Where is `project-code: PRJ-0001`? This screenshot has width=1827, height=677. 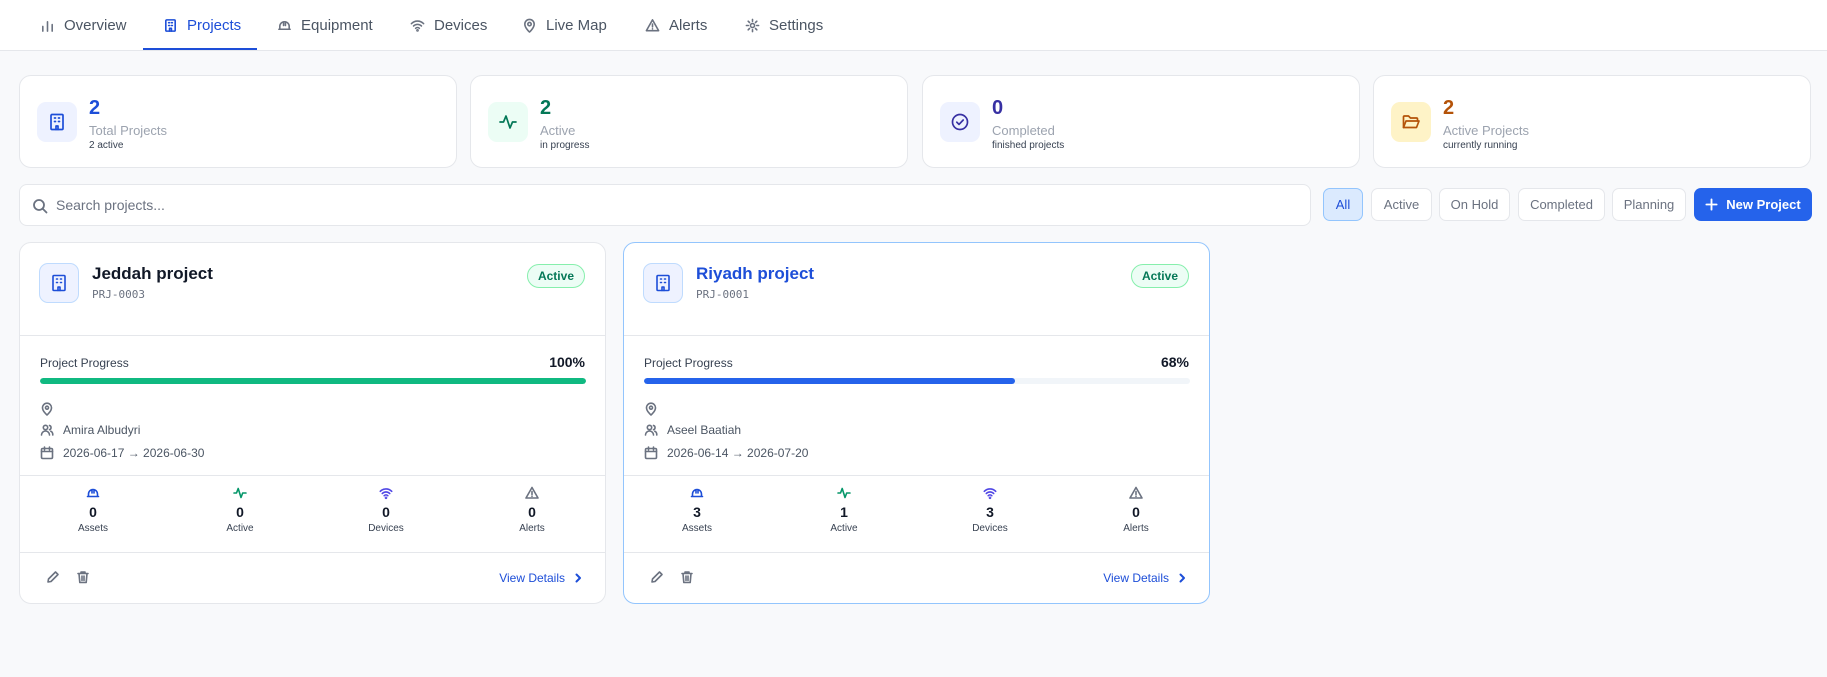 project-code: PRJ-0001 is located at coordinates (722, 294).